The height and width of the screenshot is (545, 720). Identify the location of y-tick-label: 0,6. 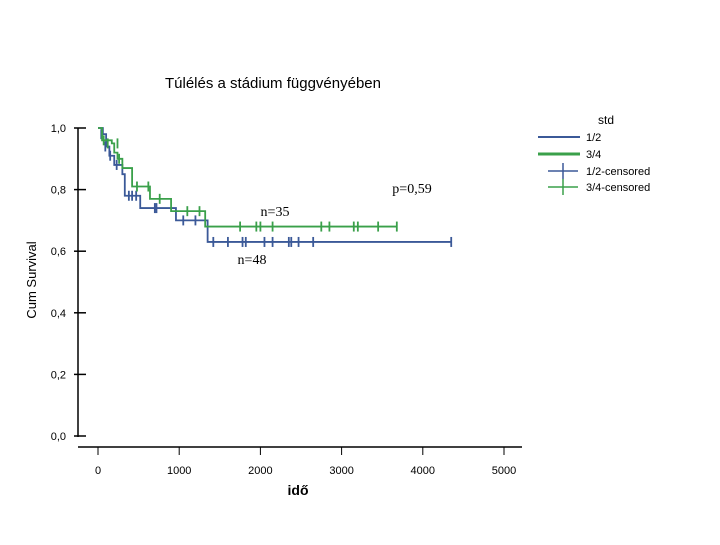
(58, 252).